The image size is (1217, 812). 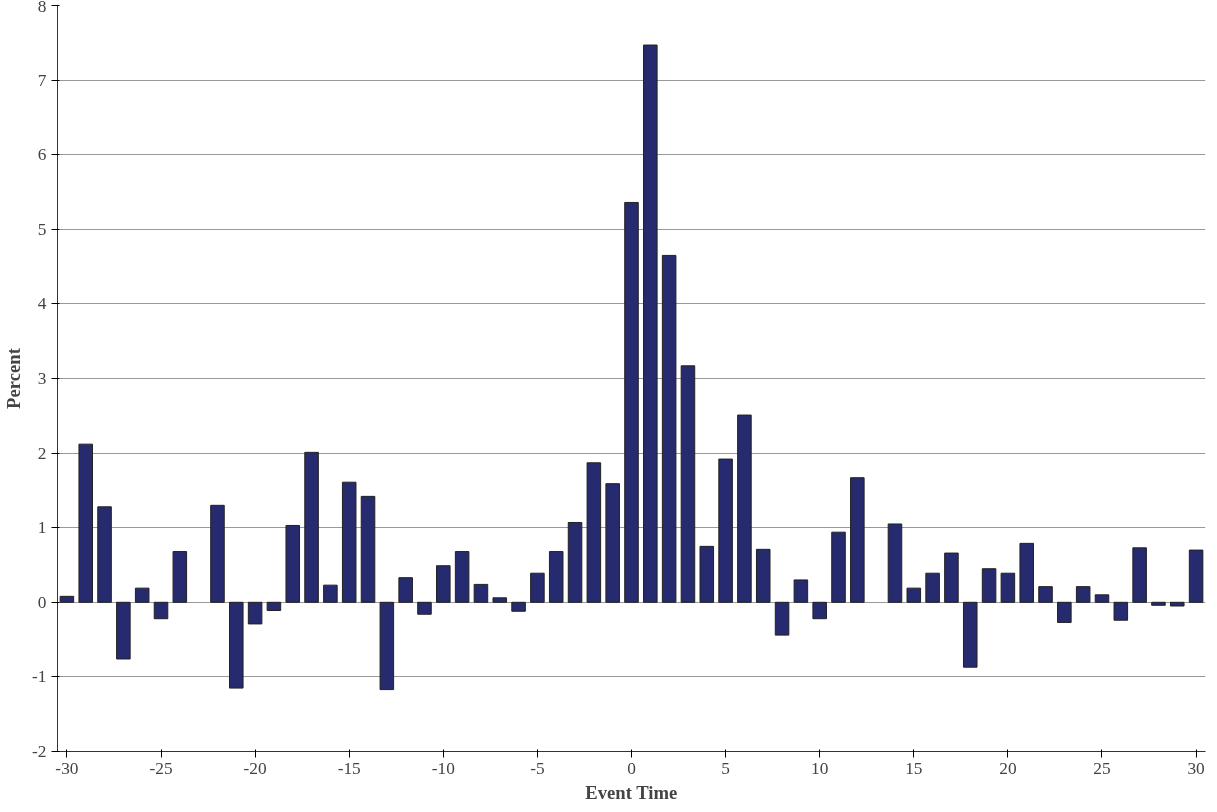 What do you see at coordinates (42, 378) in the screenshot?
I see `y-tick-label: 3` at bounding box center [42, 378].